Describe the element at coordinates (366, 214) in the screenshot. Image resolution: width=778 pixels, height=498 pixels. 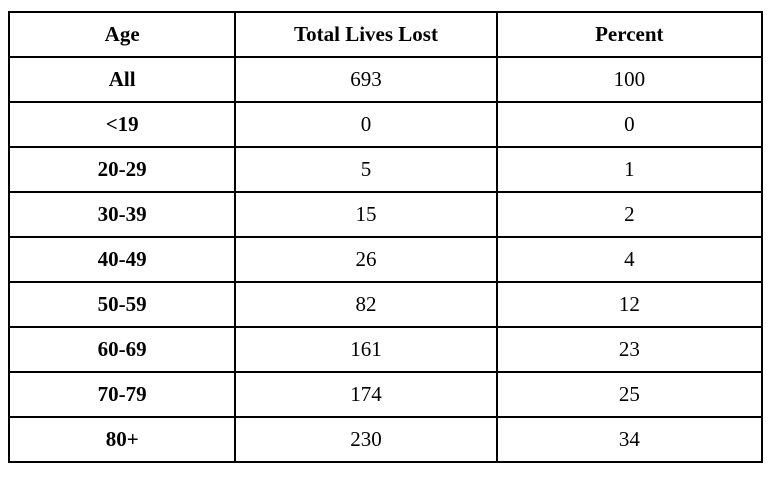
I see `cell: 15` at that location.